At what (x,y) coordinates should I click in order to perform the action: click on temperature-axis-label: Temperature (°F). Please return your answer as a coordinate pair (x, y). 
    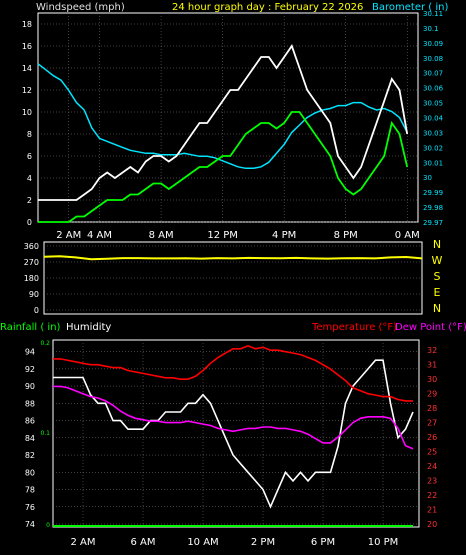
    Looking at the image, I should click on (354, 327).